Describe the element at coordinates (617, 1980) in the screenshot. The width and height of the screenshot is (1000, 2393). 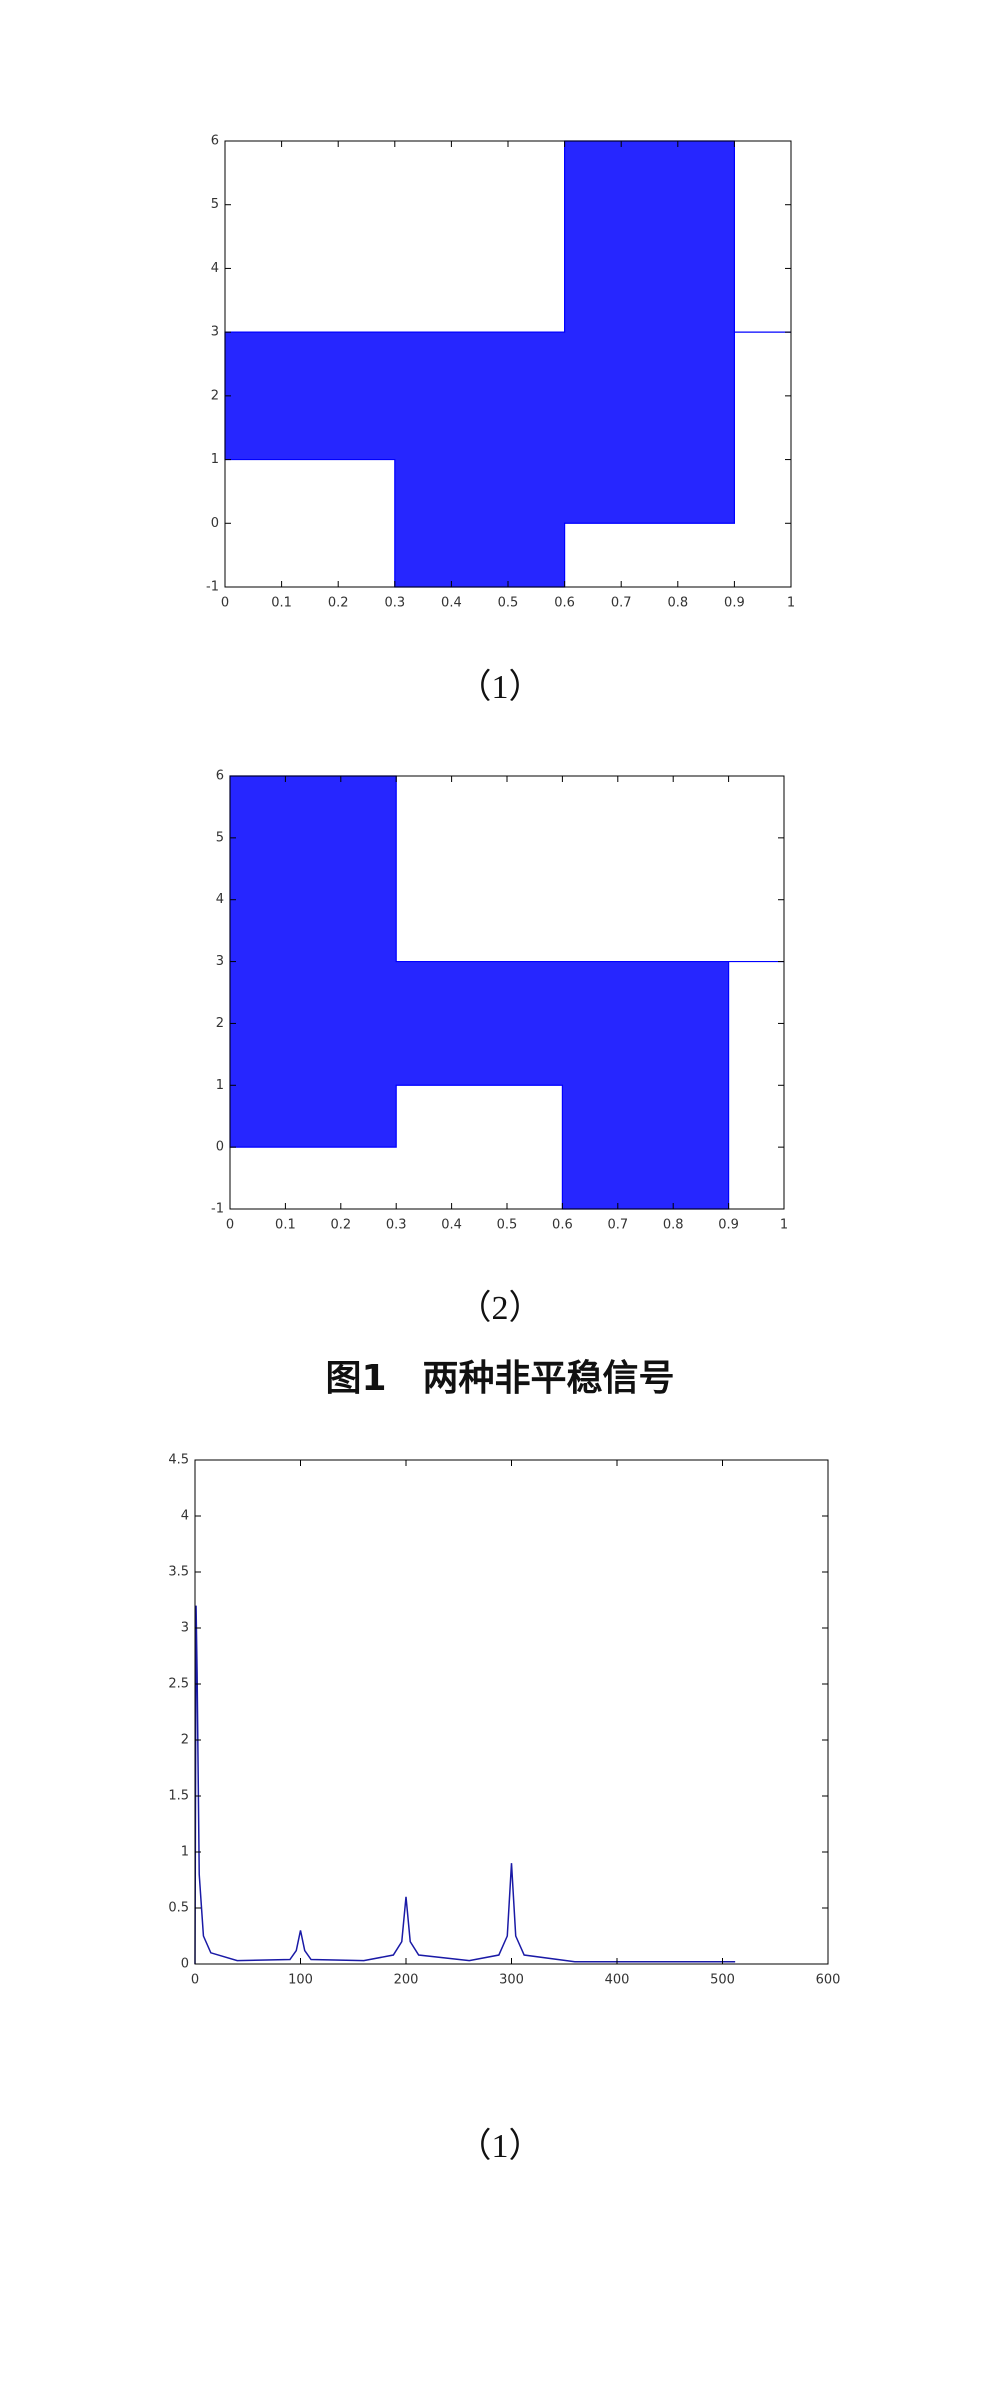
I see `x-tick-label: 400` at that location.